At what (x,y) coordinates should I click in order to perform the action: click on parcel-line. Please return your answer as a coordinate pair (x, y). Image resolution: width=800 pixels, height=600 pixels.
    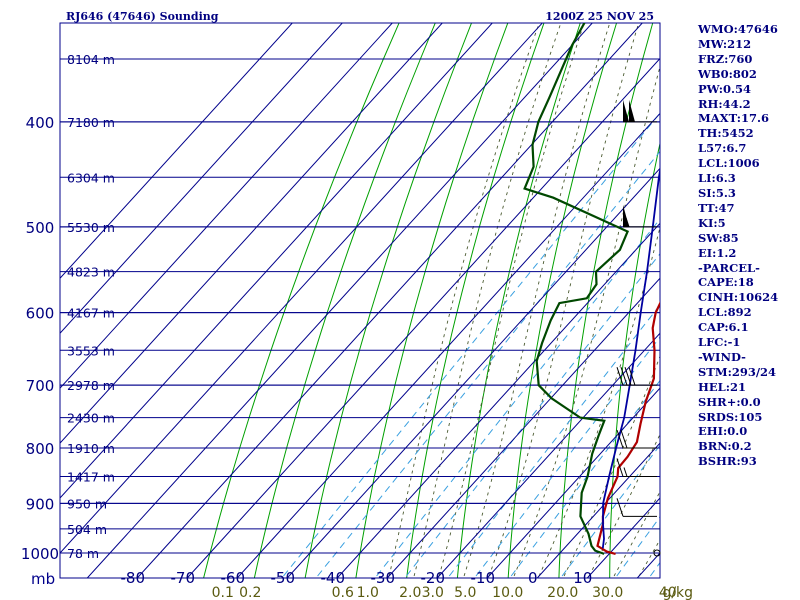
    Looking at the image, I should click on (630, 357).